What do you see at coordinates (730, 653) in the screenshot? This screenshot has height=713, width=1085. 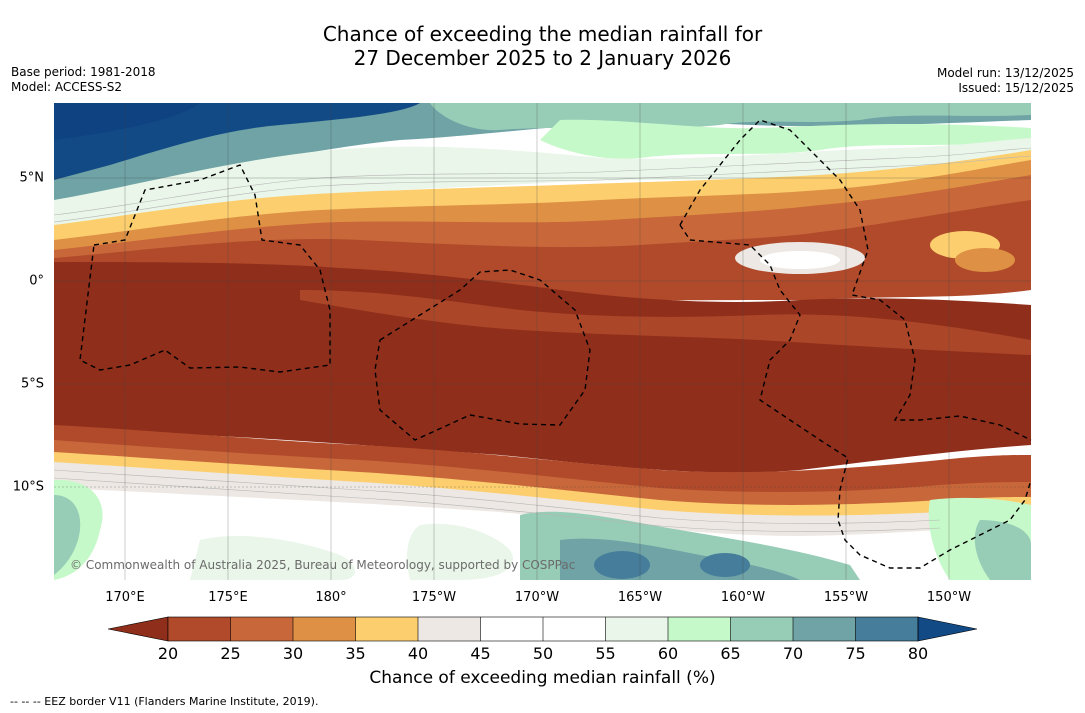 I see `colorbar-tick: 65` at bounding box center [730, 653].